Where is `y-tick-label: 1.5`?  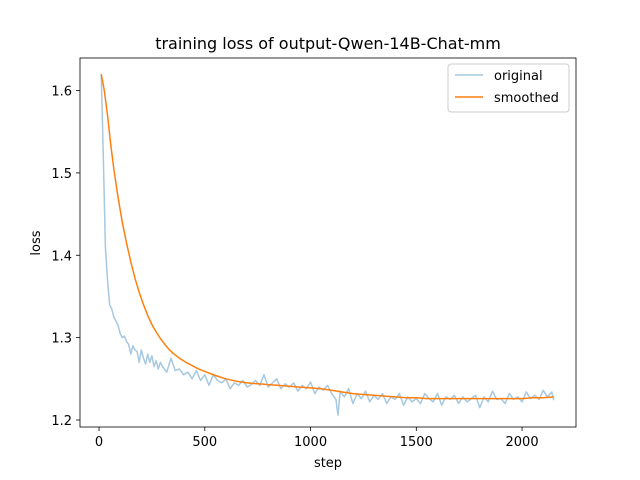
y-tick-label: 1.5 is located at coordinates (61, 174).